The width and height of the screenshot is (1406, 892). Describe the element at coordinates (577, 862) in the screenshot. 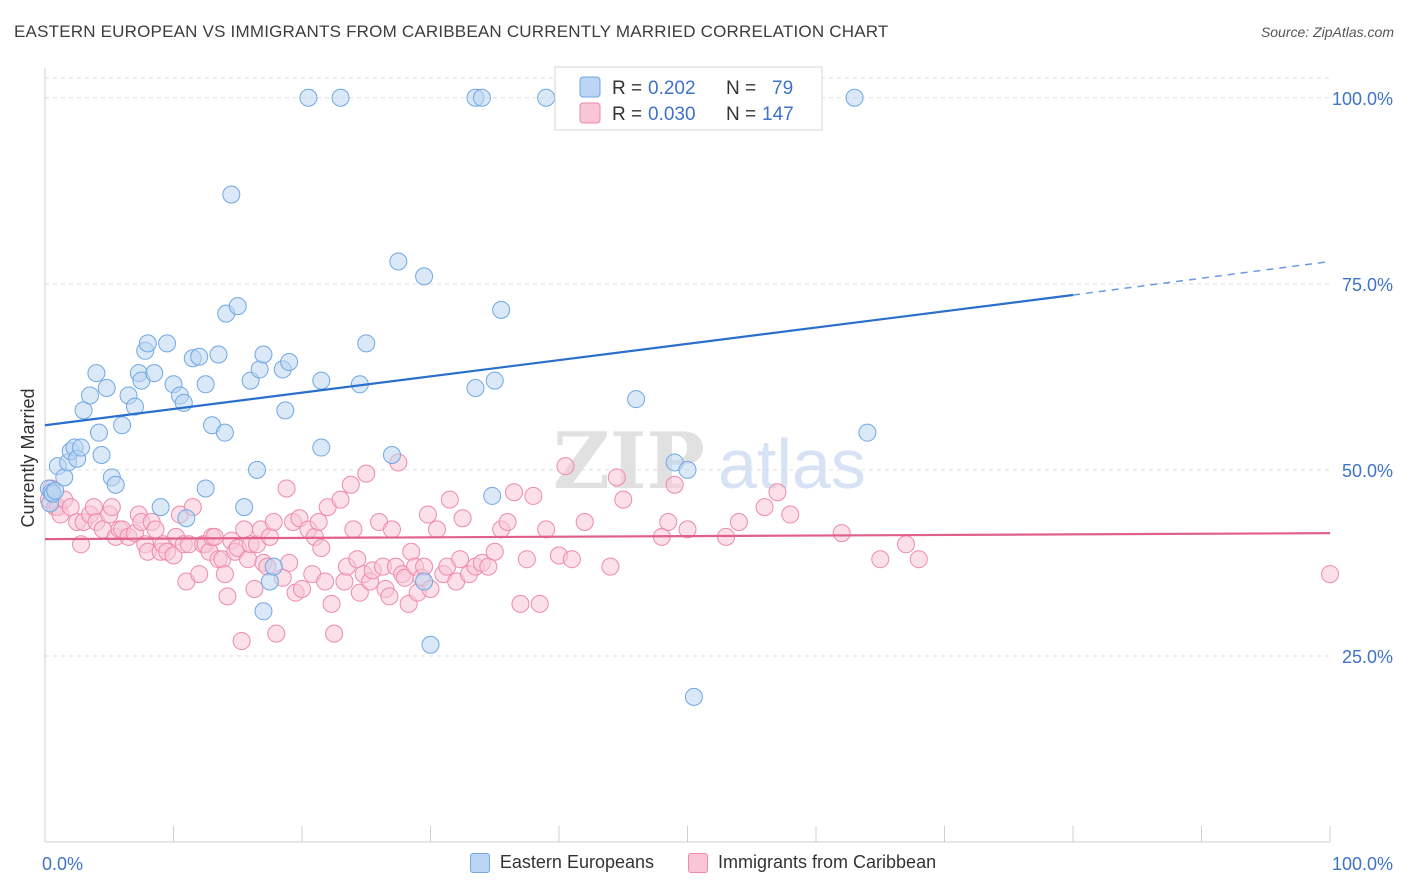

I see `legend-label-eastern-europeans: Eastern Europeans` at that location.